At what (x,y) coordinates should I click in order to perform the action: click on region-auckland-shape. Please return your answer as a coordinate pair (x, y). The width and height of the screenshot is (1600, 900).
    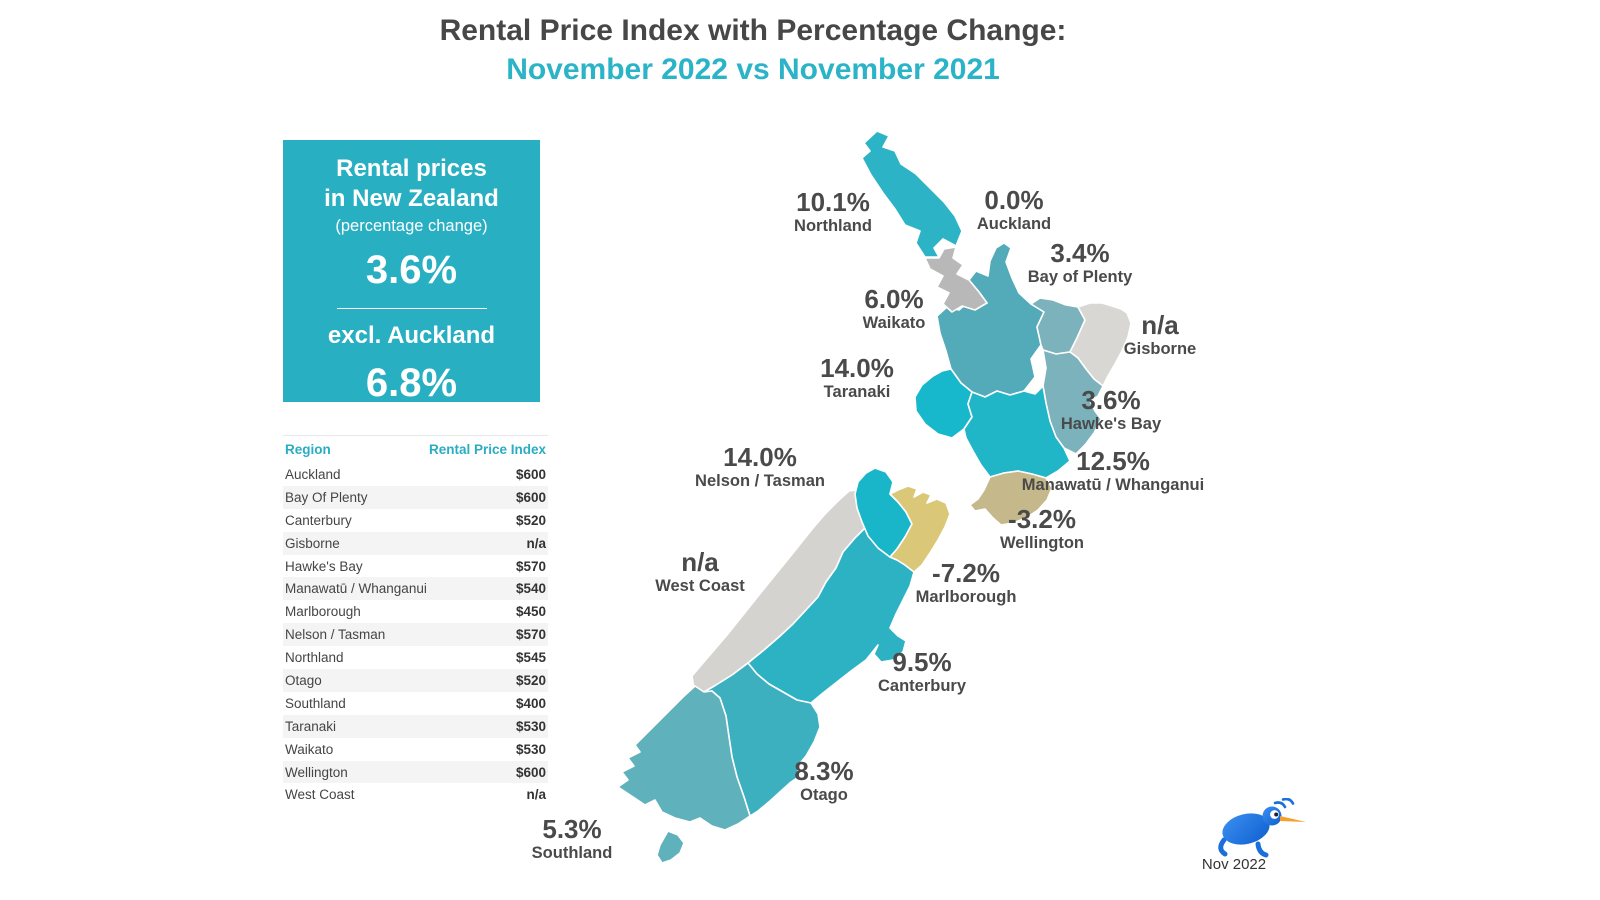
    Looking at the image, I should click on (956, 279).